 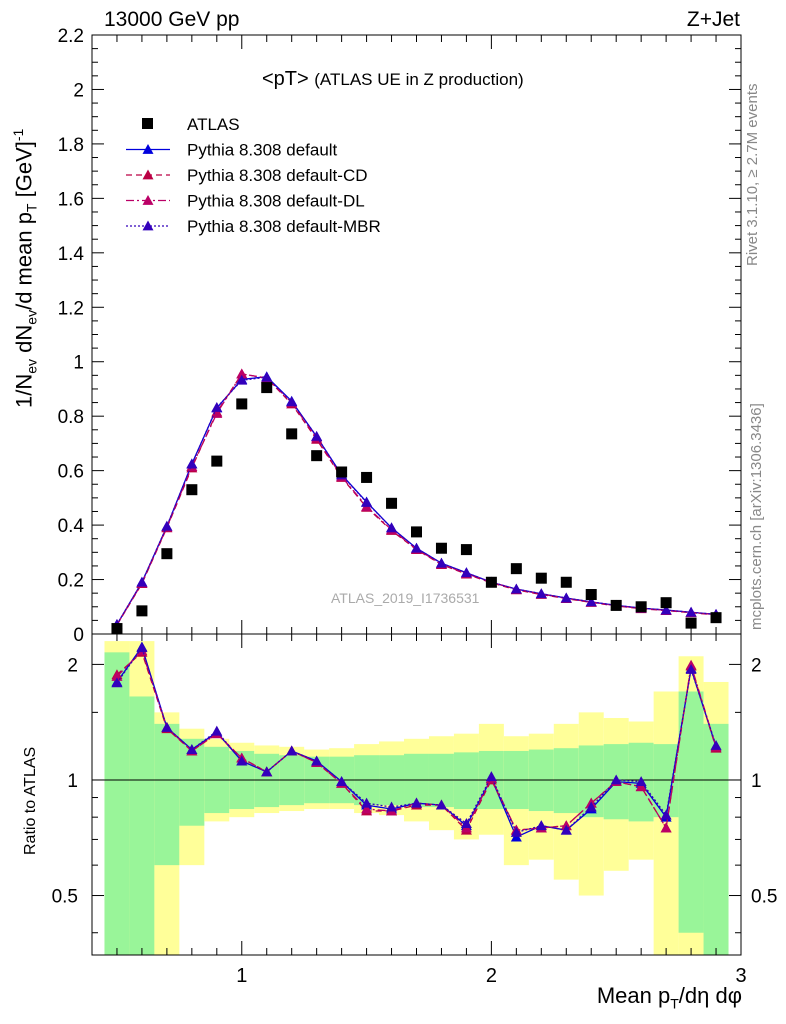 What do you see at coordinates (172, 19) in the screenshot?
I see `header-left: 13000 GeV pp` at bounding box center [172, 19].